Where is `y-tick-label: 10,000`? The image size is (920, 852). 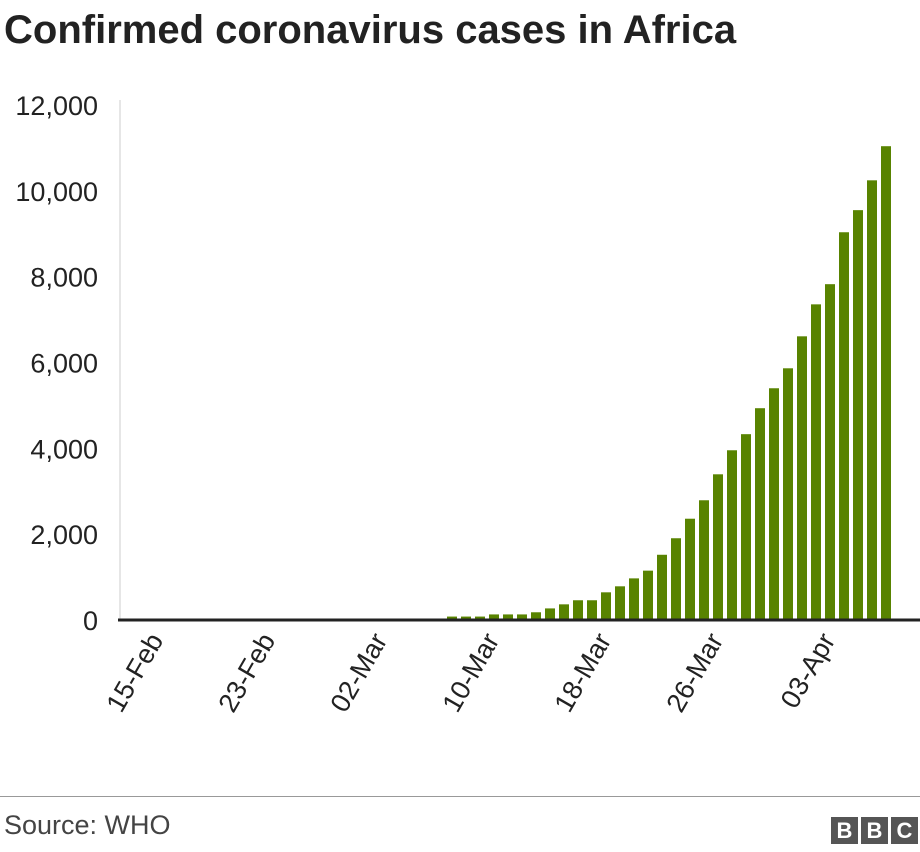 y-tick-label: 10,000 is located at coordinates (56, 192).